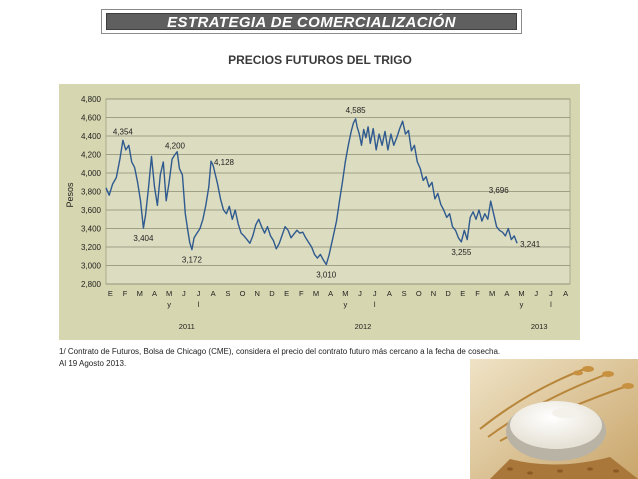 The width and height of the screenshot is (638, 479). I want to click on y-tick-label: 4,600, so click(91, 118).